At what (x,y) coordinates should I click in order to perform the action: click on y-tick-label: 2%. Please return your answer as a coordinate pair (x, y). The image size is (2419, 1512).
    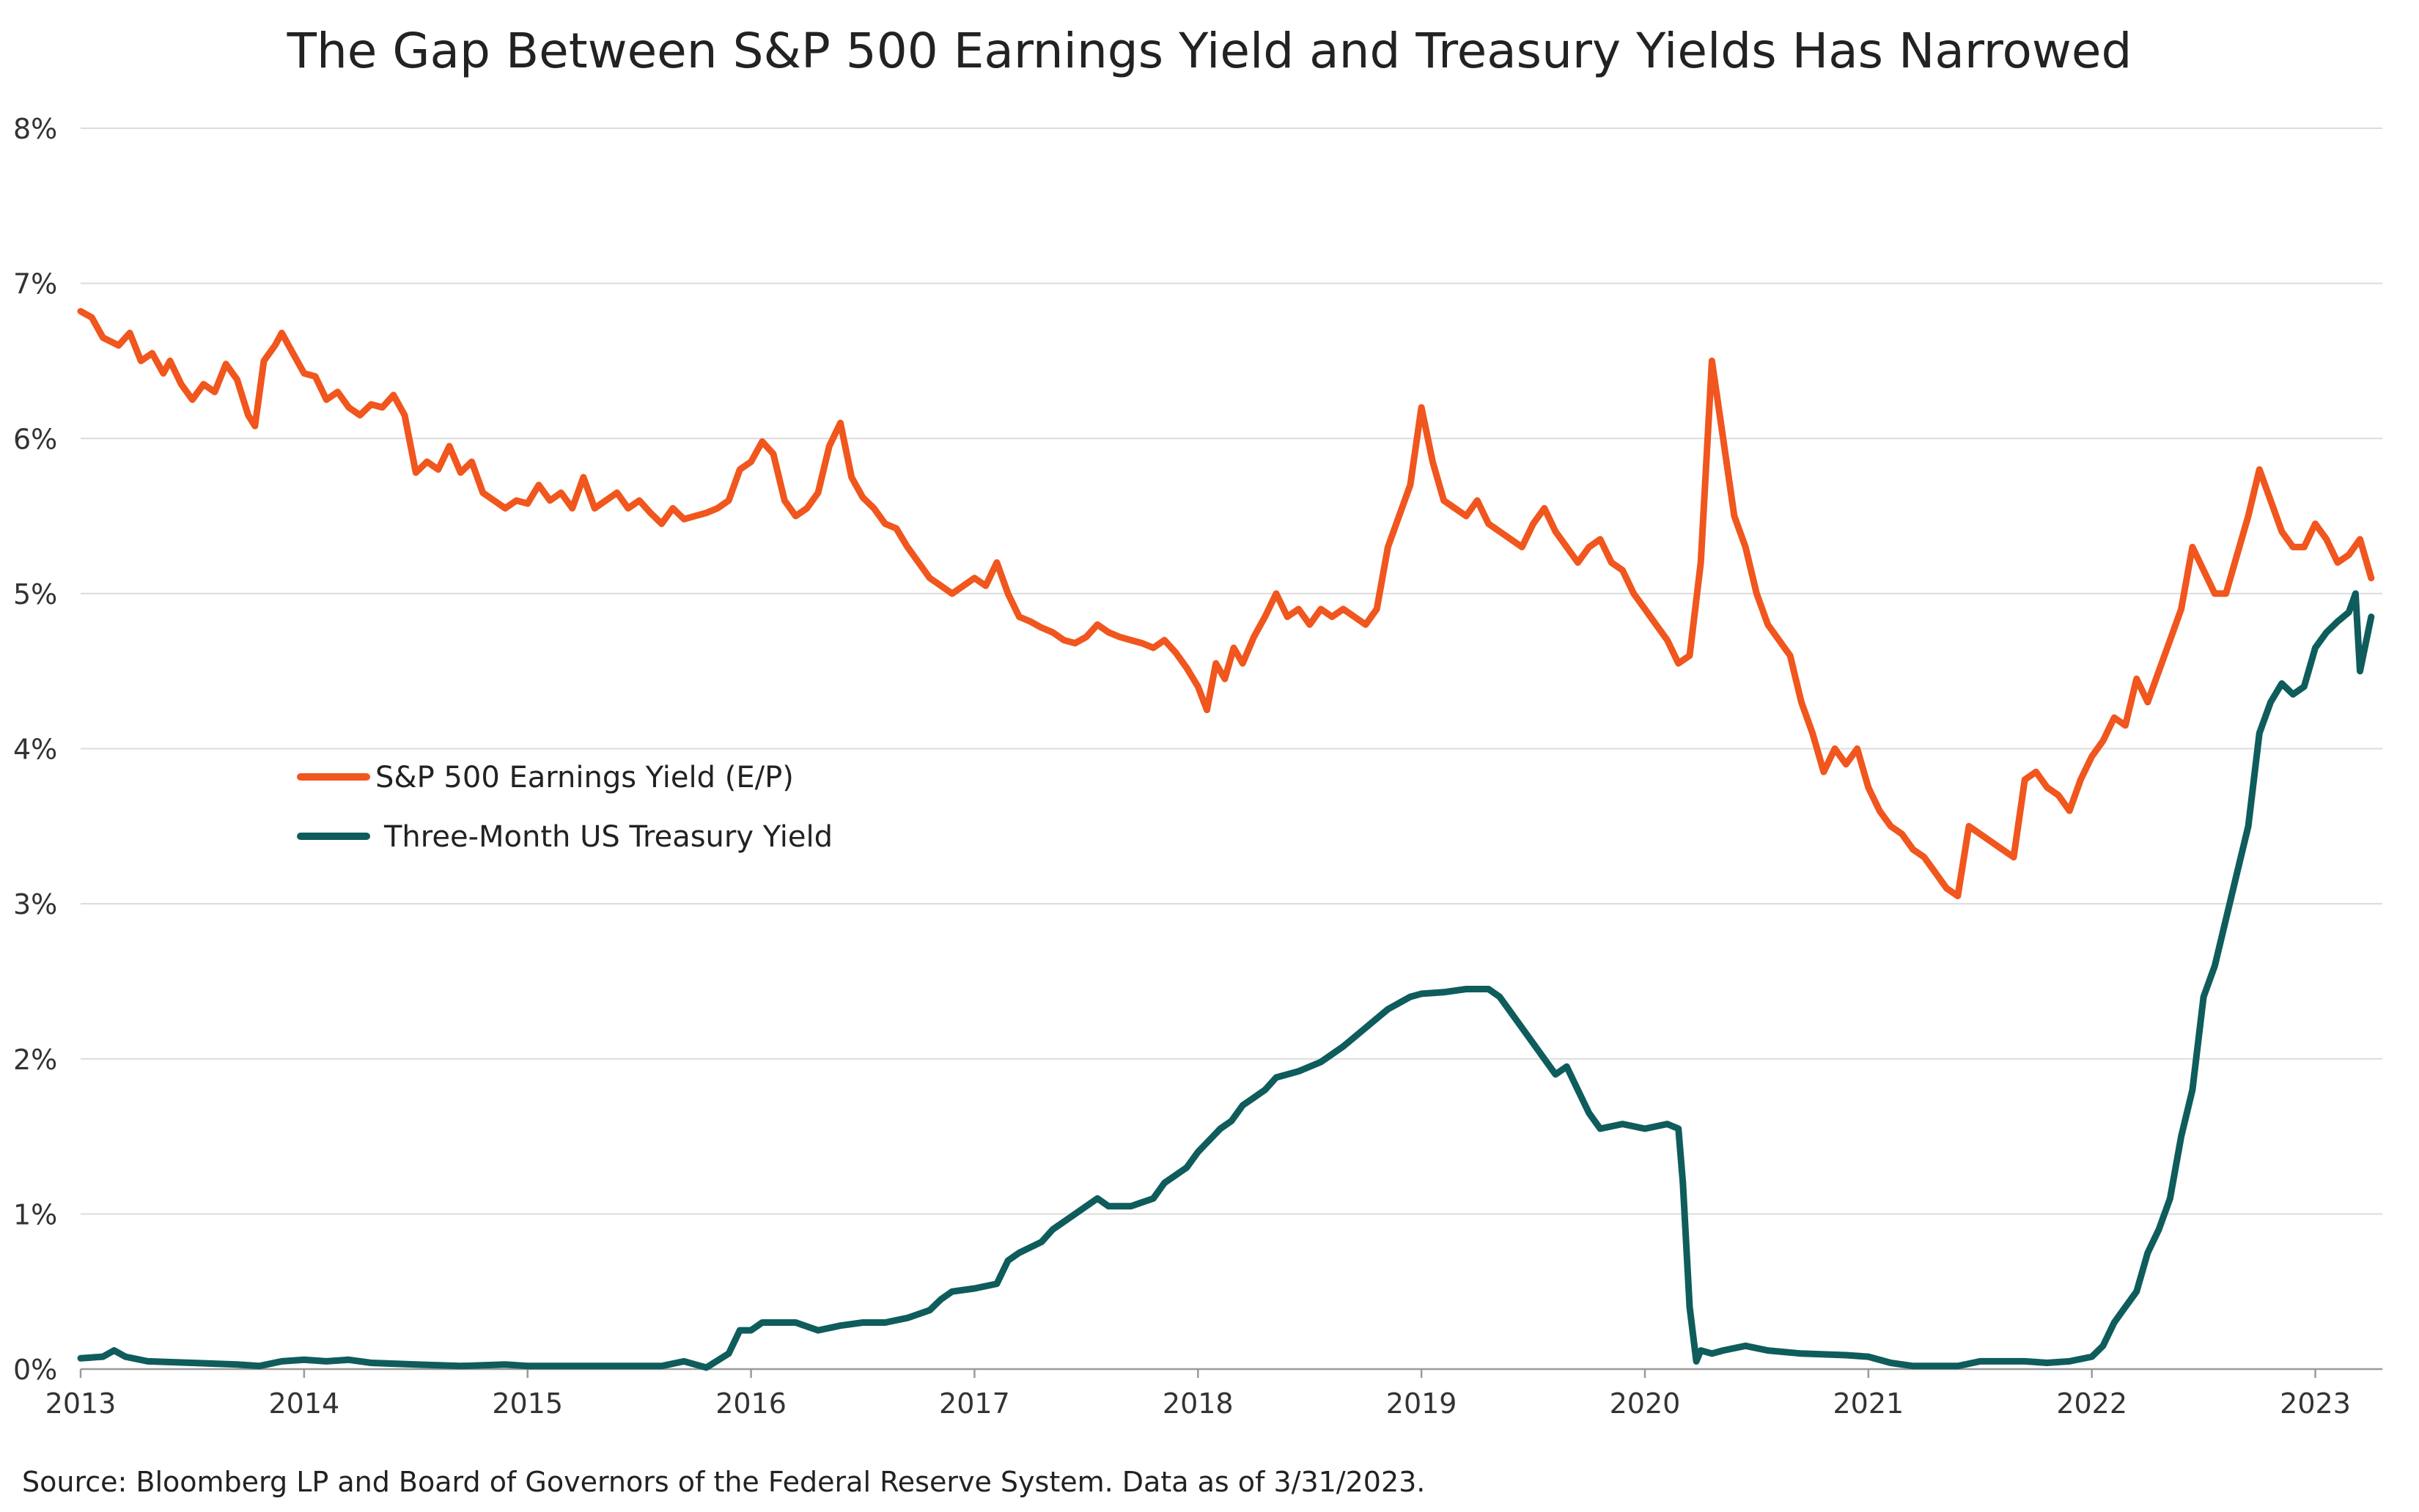
    Looking at the image, I should click on (35, 1060).